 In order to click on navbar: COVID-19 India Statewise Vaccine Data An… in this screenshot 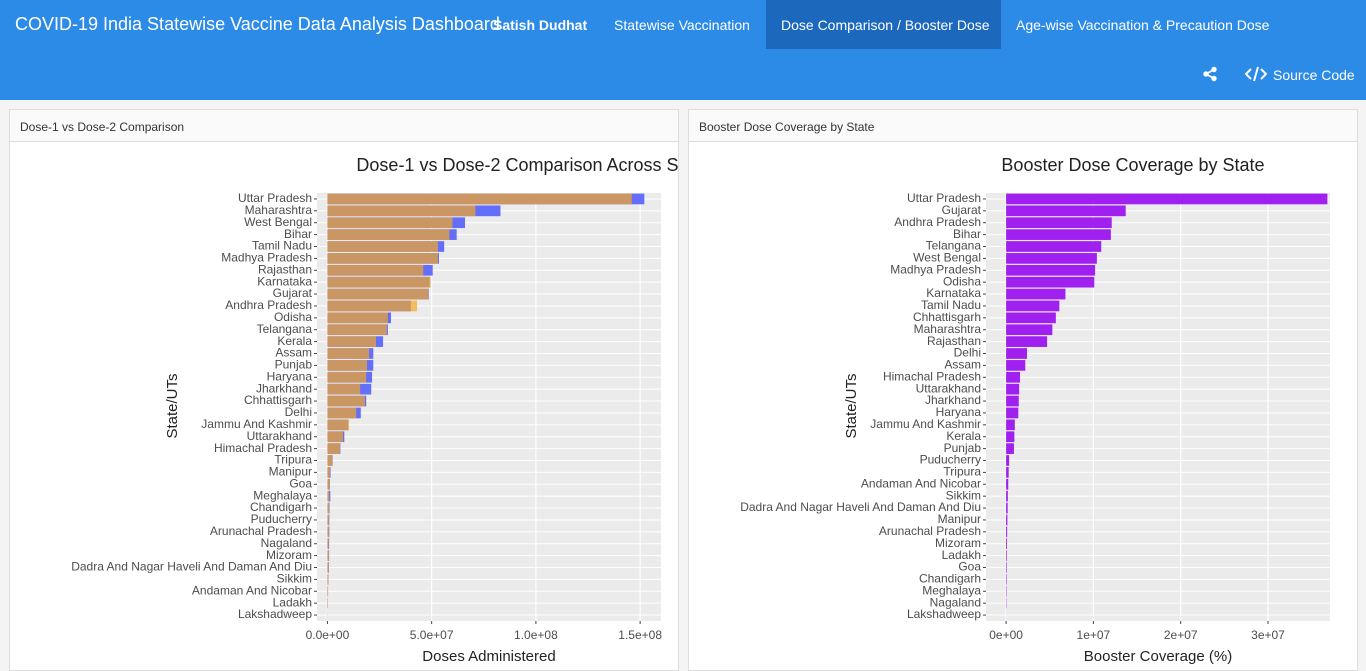, I will do `click(683, 50)`.